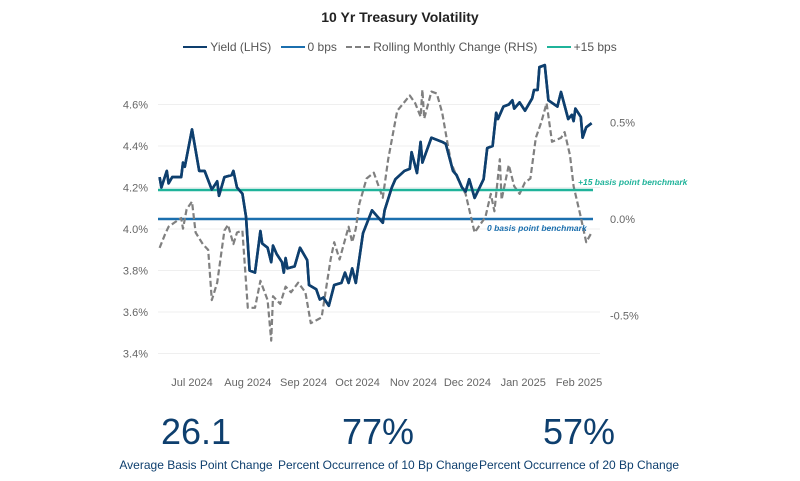  I want to click on legend-item-rolling: Rolling Monthly Change (RHS), so click(441, 47).